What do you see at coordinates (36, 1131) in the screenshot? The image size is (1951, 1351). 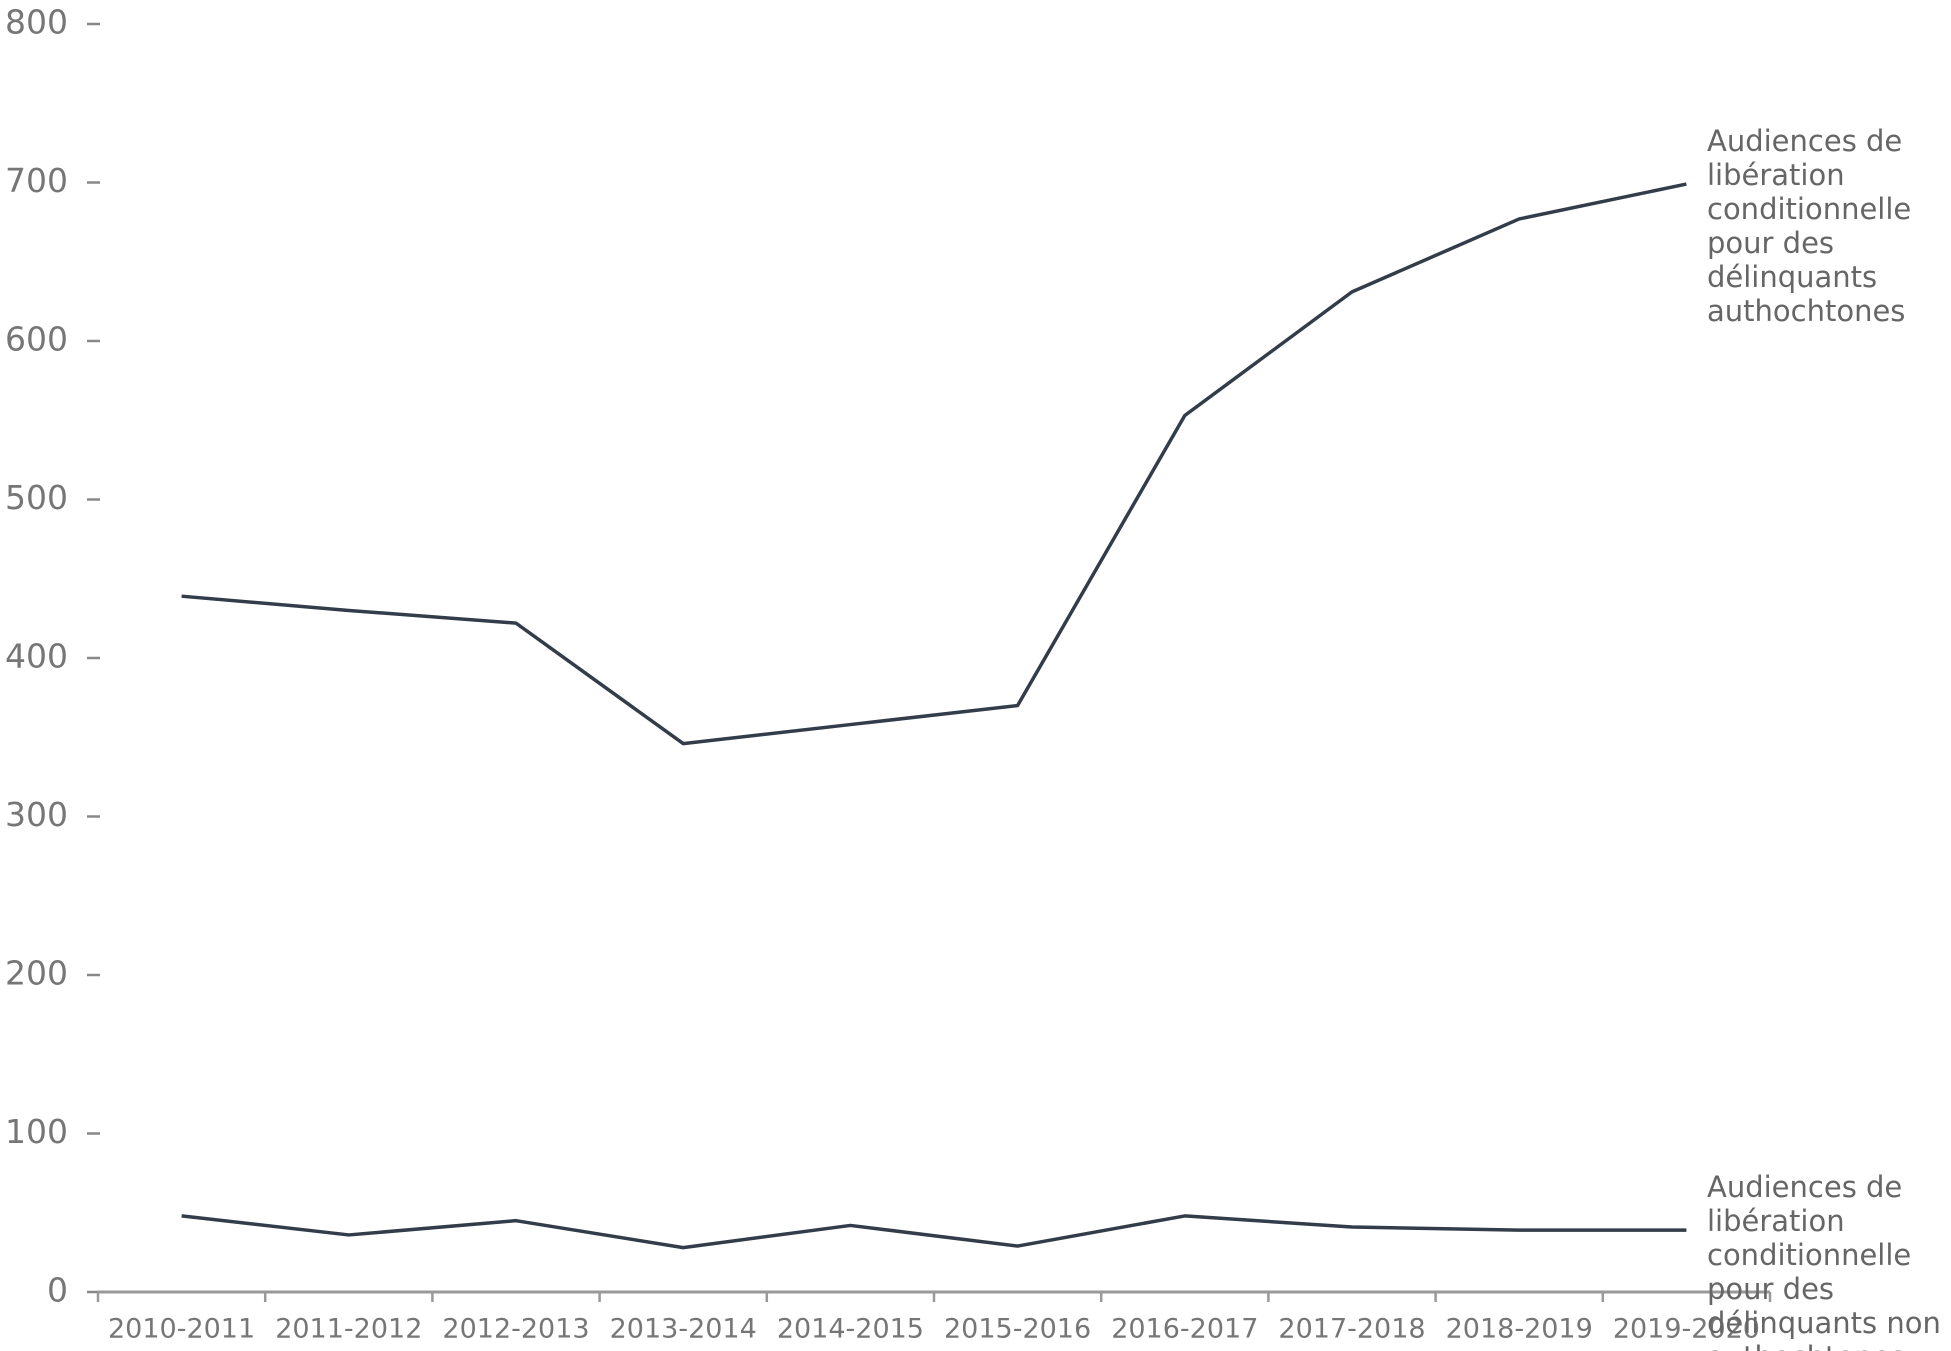 I see `y-tick-label: 100` at bounding box center [36, 1131].